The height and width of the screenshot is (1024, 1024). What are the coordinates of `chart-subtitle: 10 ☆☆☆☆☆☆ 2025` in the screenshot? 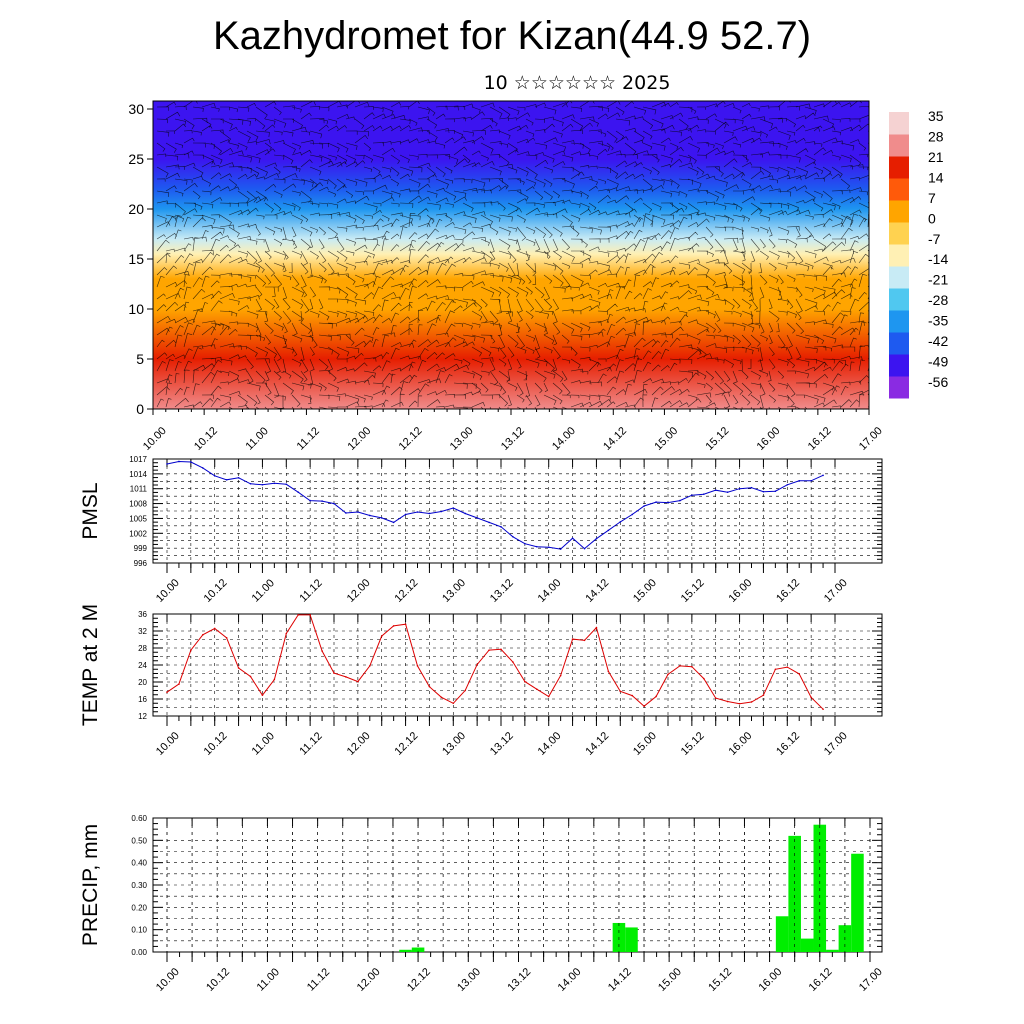 It's located at (577, 83).